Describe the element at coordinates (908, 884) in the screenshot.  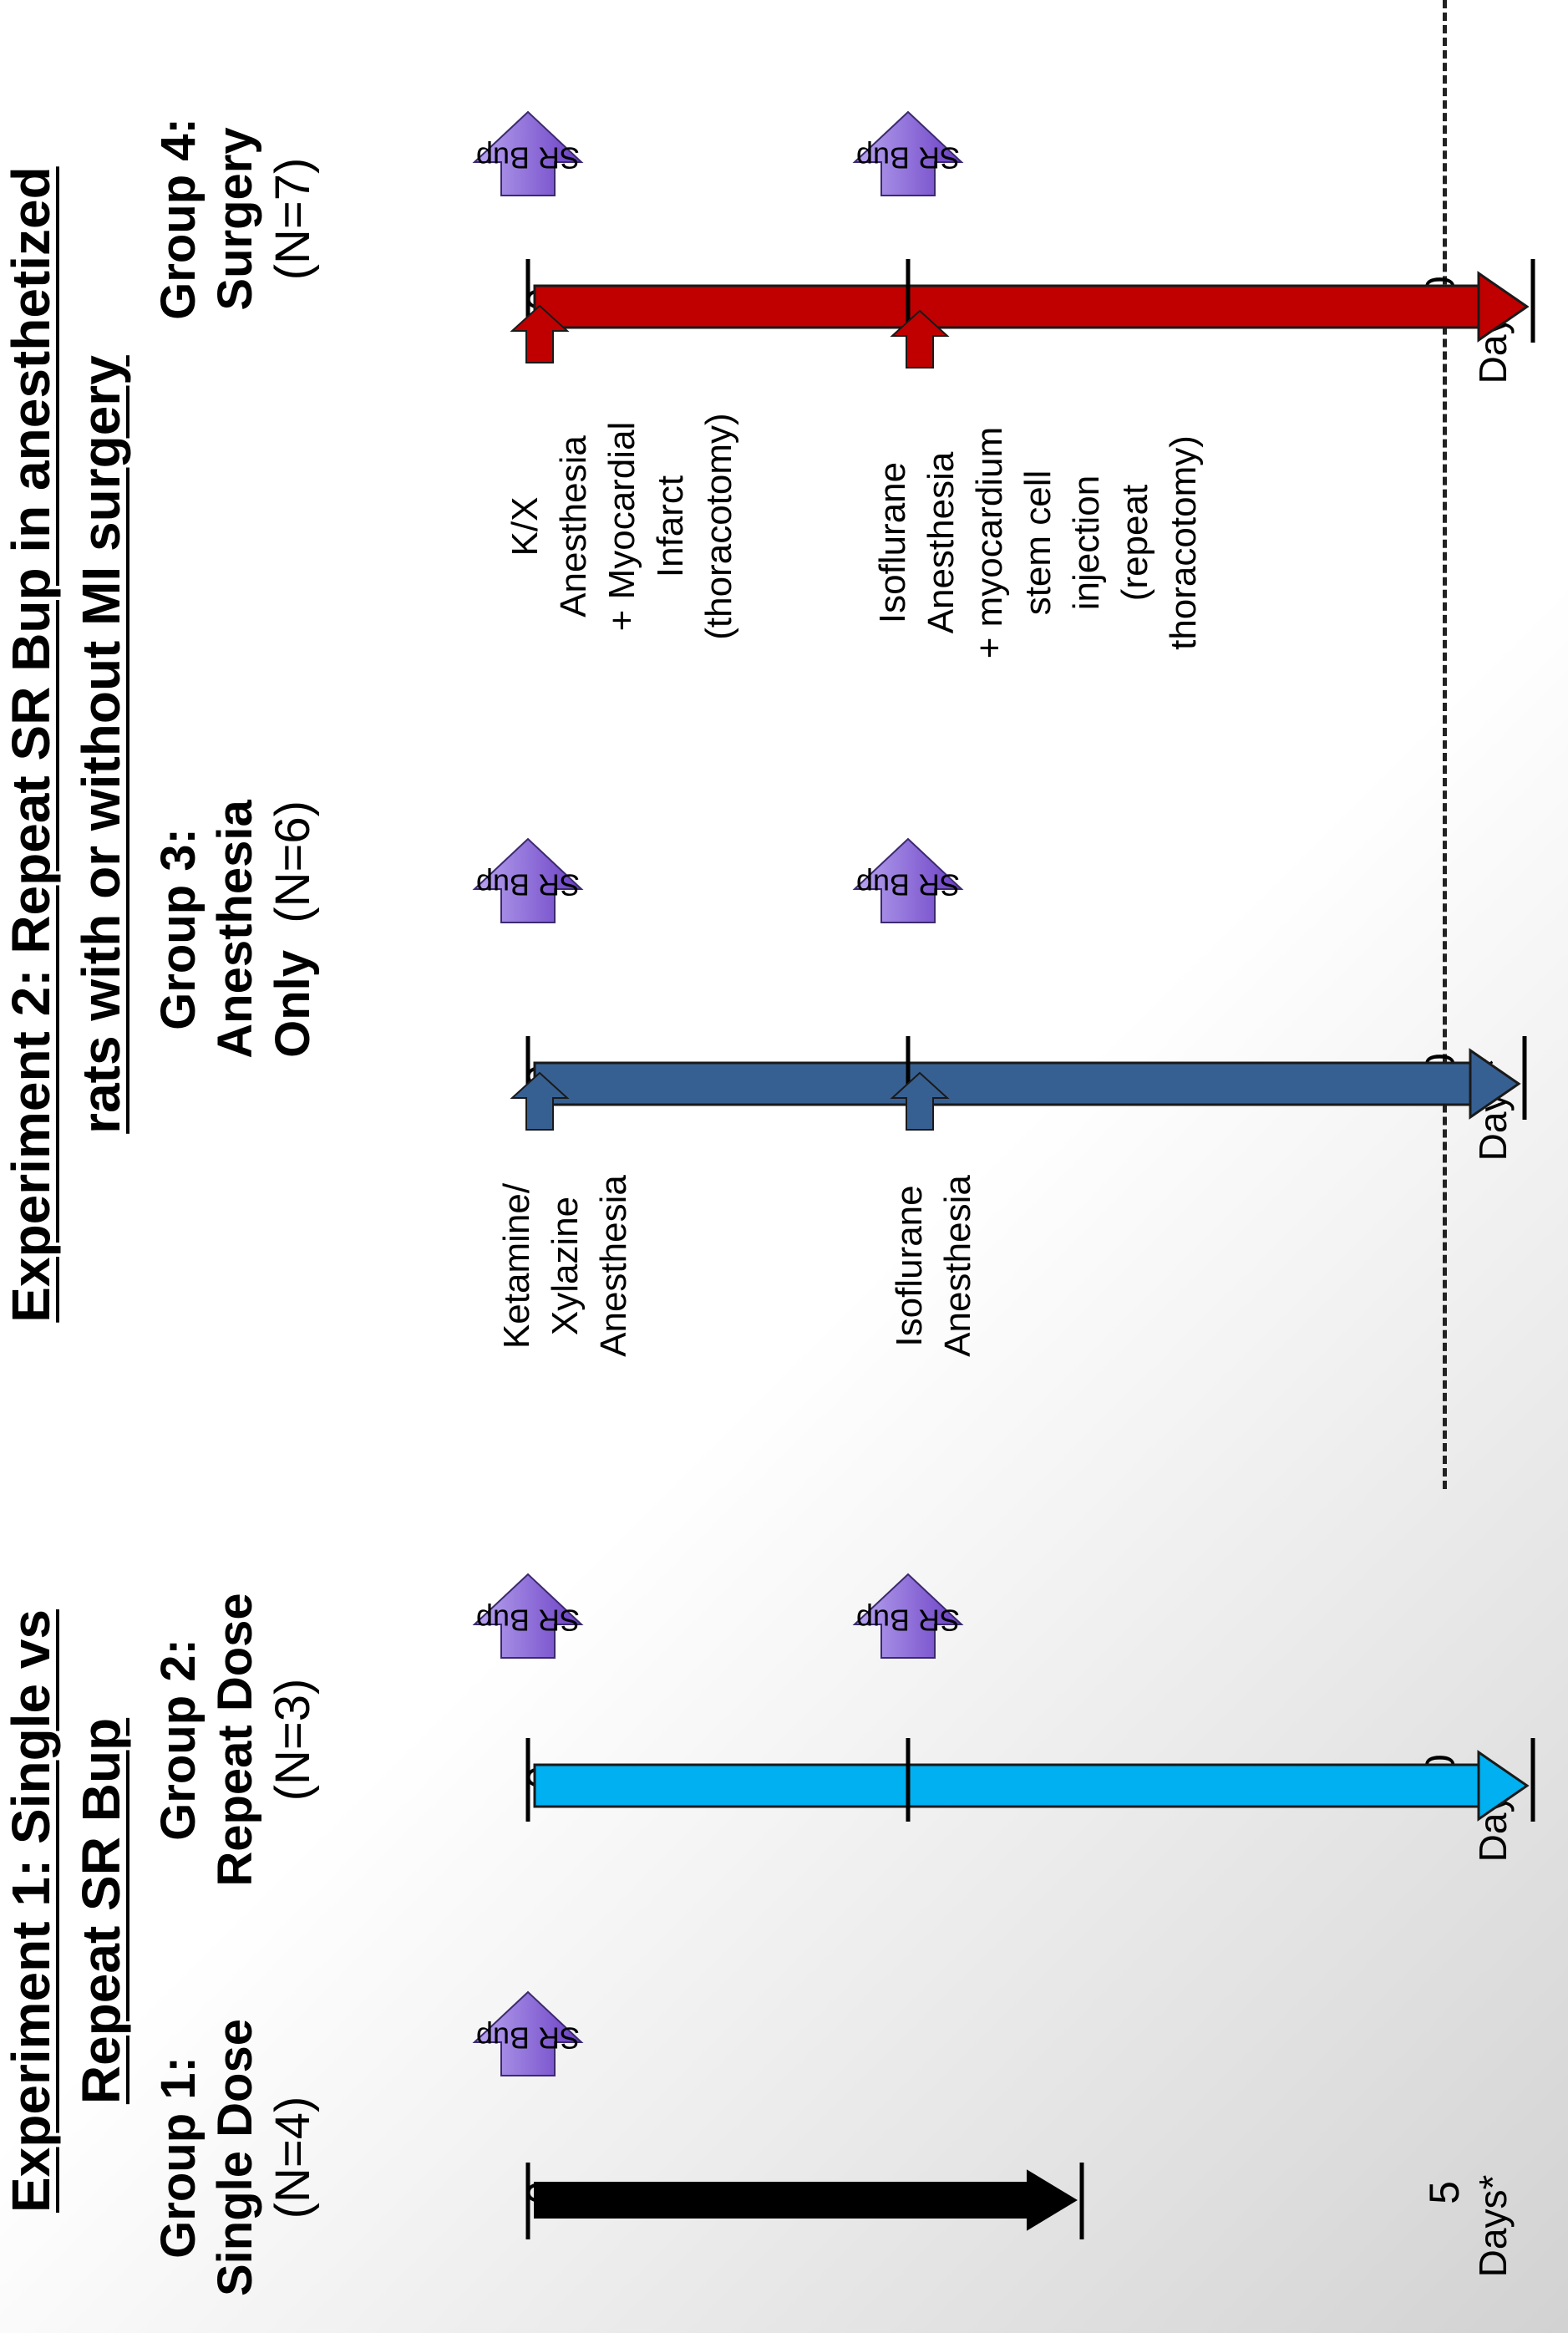
I see `sr-bup-label-g3-day4: SR Bup` at that location.